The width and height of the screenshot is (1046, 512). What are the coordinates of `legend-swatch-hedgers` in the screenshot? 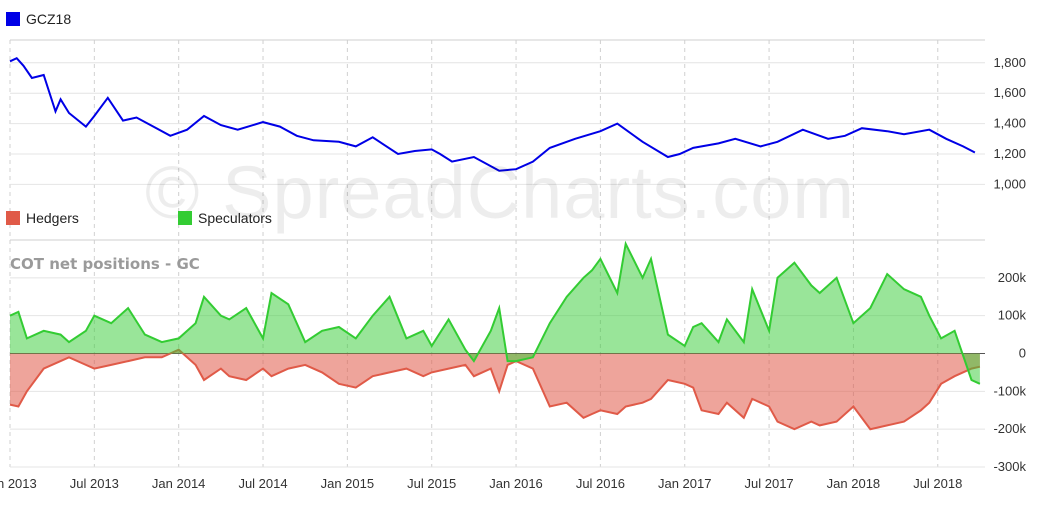 It's located at (13, 218).